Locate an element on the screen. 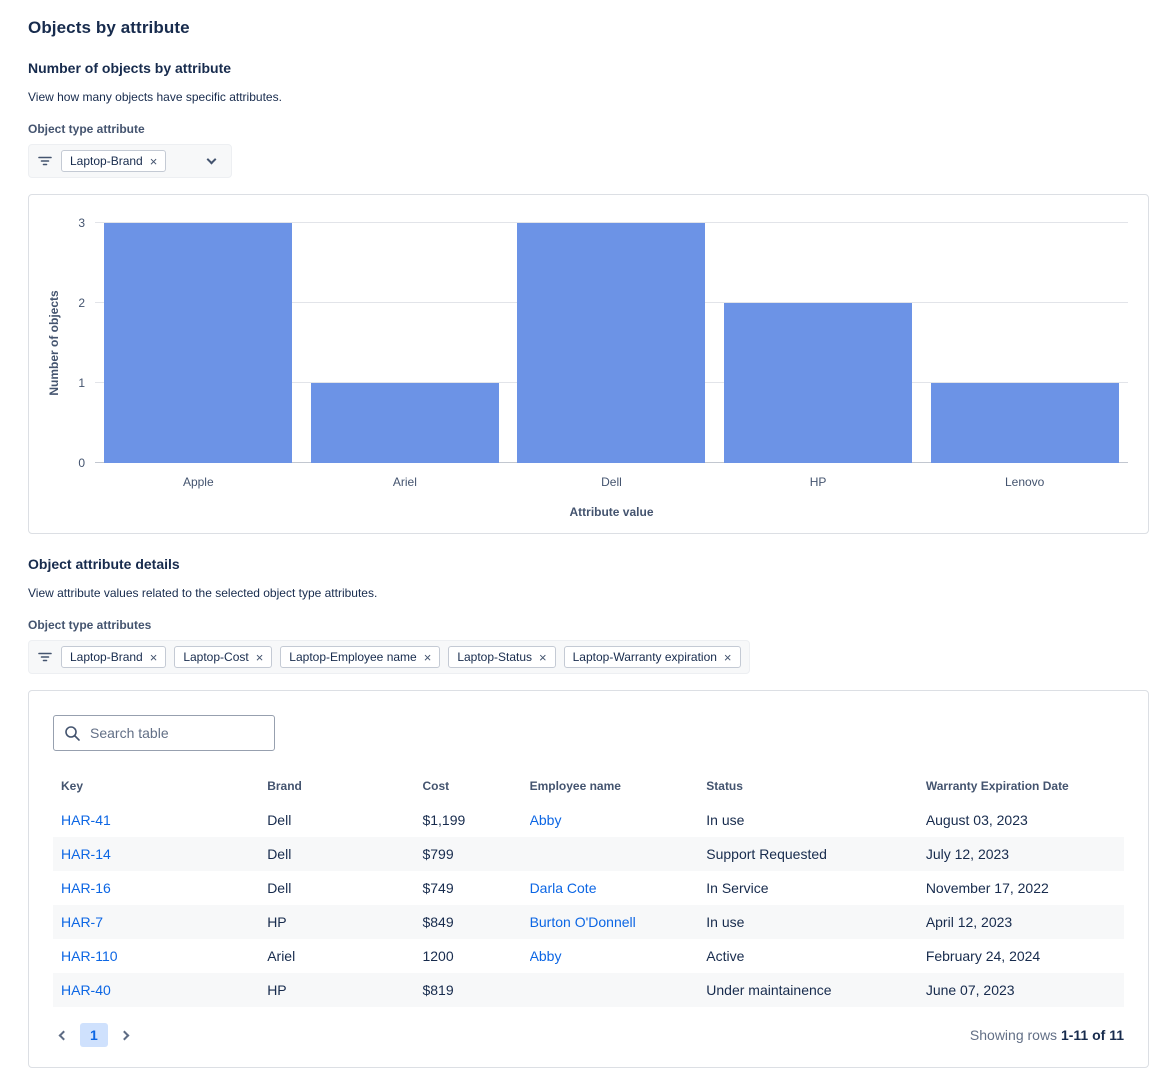 The width and height of the screenshot is (1173, 1092). object-type-attribute-select: Laptop-Brand × is located at coordinates (130, 161).